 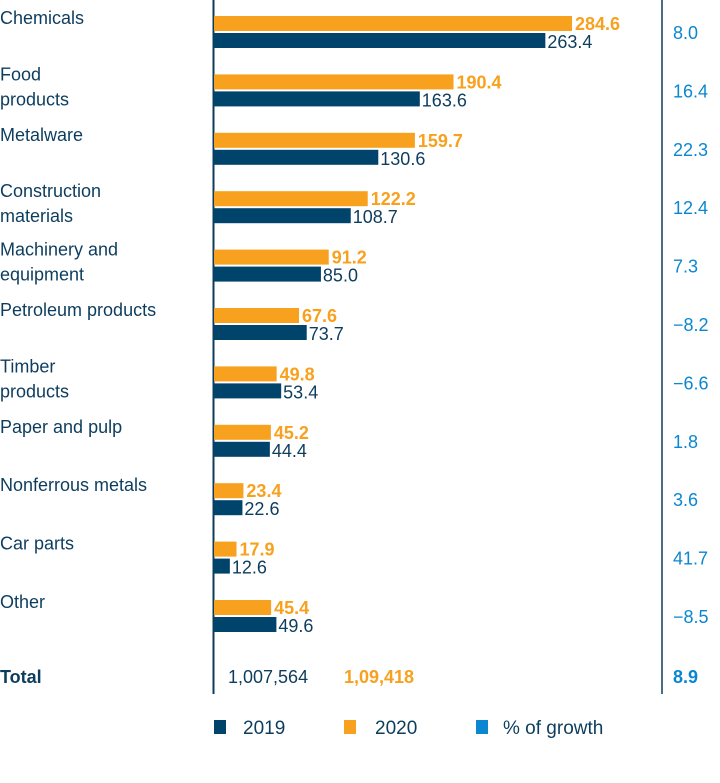 I want to click on data-label-2019: 44.4, so click(x=289, y=451).